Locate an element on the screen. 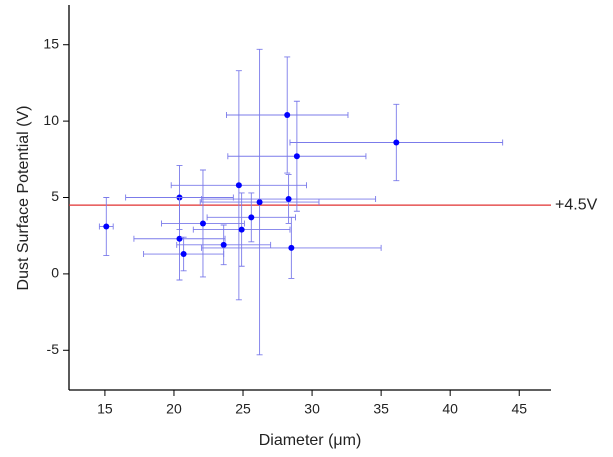 Image resolution: width=613 pixels, height=457 pixels. y-tick-label: 15 is located at coordinates (51, 43).